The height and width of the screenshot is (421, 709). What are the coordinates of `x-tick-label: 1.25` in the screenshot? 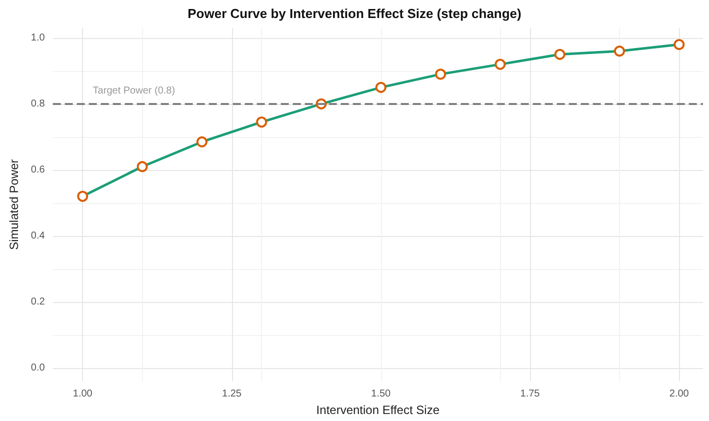 It's located at (232, 394).